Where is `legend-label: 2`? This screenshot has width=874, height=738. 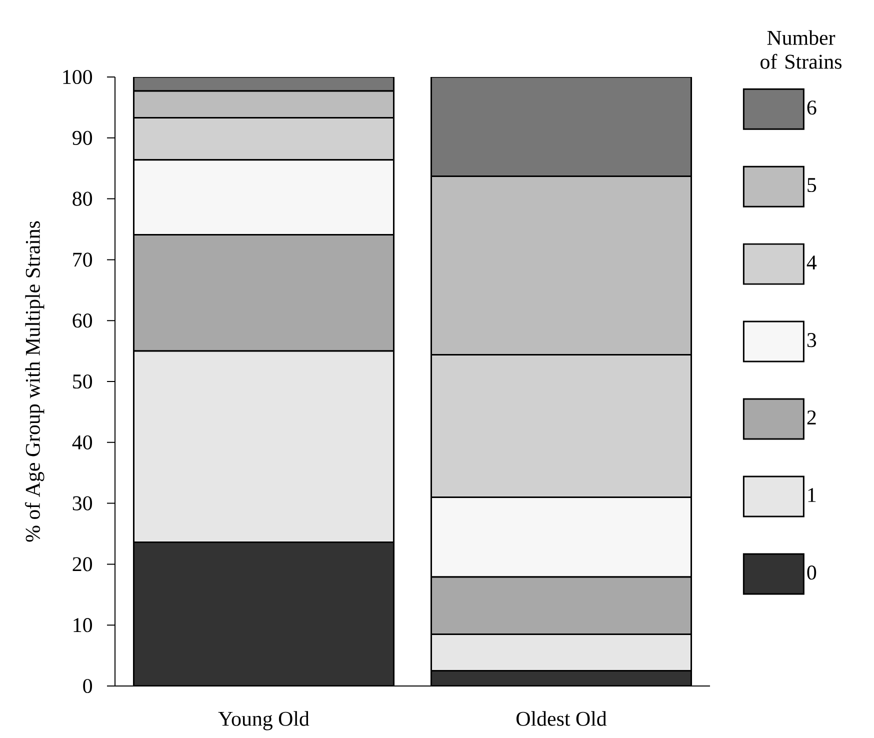
legend-label: 2 is located at coordinates (811, 417).